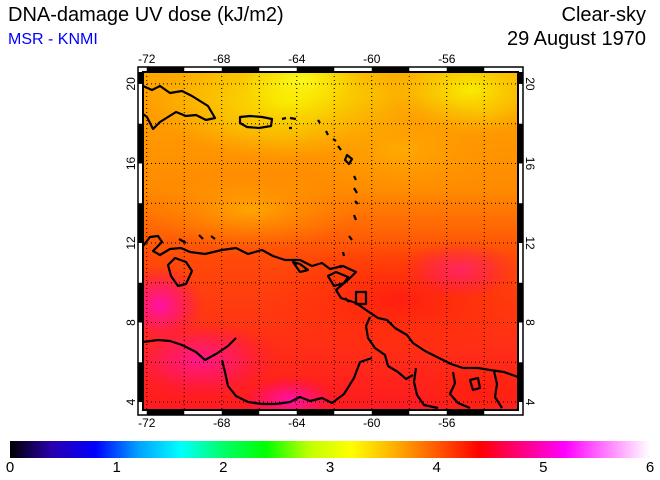  Describe the element at coordinates (372, 59) in the screenshot. I see `lon-label-top: -60` at that location.